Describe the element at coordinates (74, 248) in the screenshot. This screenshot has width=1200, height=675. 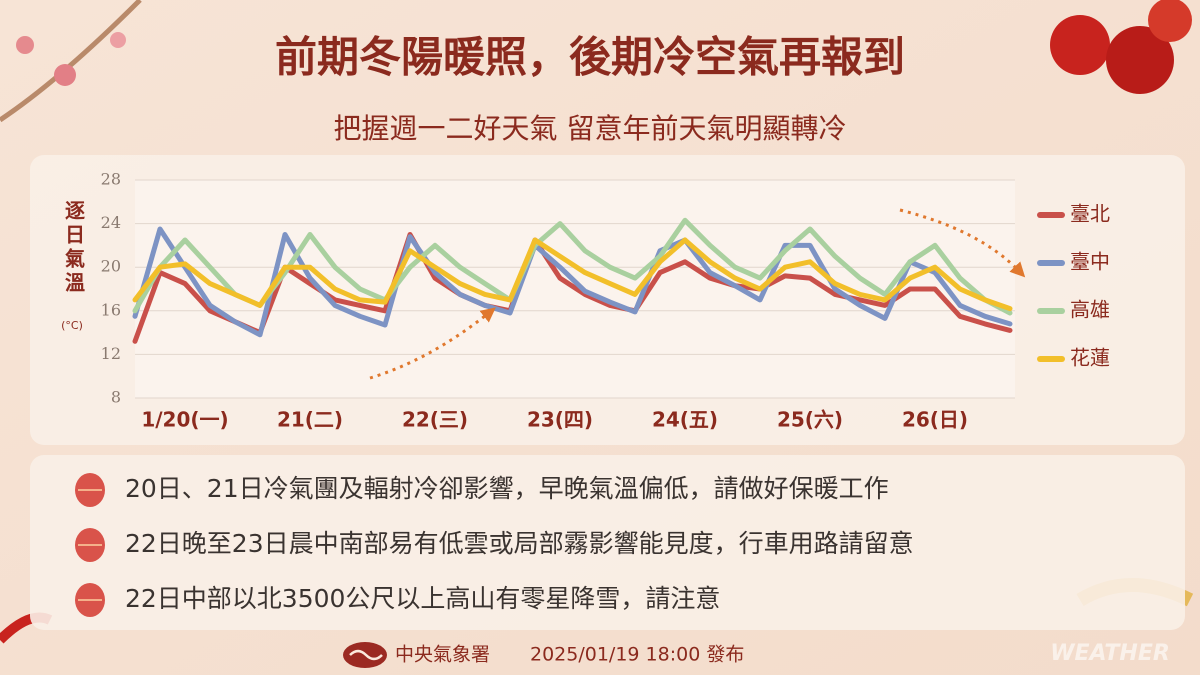
I see `y-axis-label: 逐日氣溫` at that location.